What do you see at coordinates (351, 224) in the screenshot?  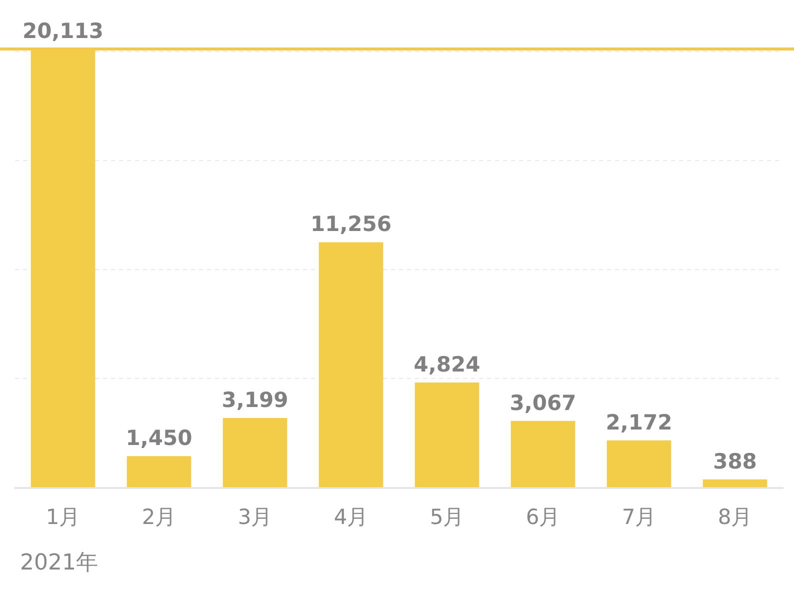 I see `data-label: 11,256` at bounding box center [351, 224].